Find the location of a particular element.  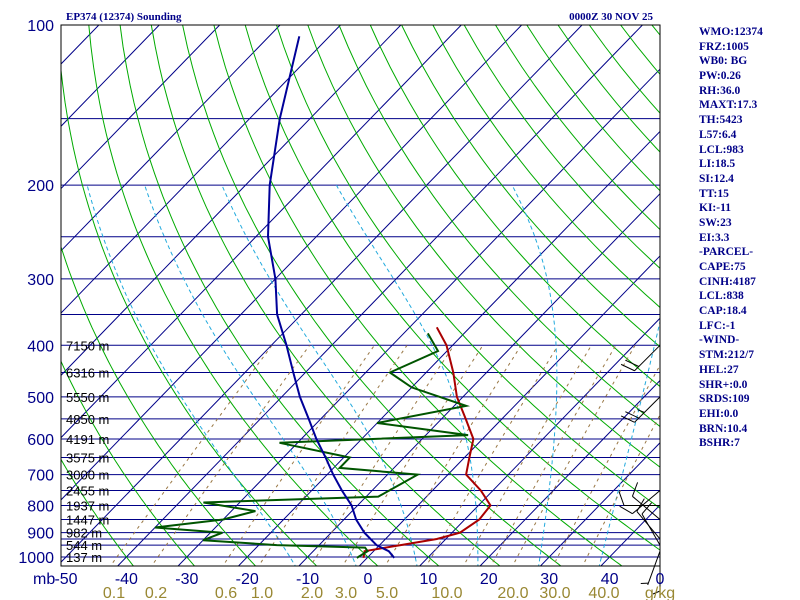

index-value: BSHR:7 is located at coordinates (719, 443).